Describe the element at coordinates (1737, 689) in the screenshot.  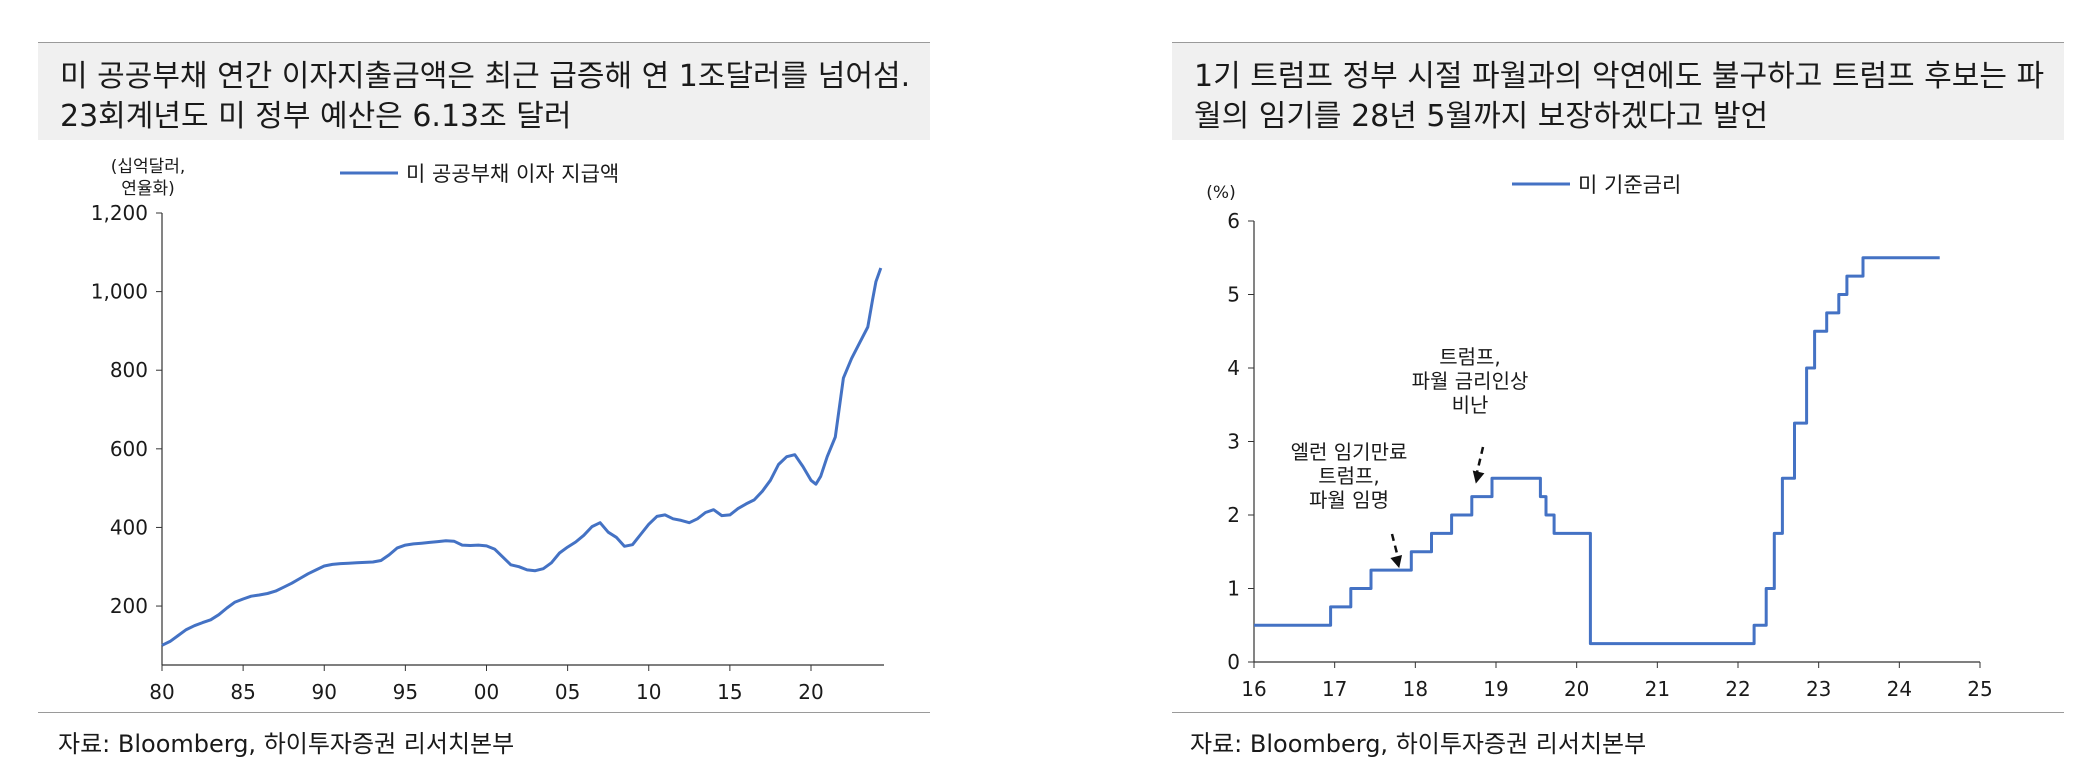
I see `right-x-tick-label: 22` at that location.